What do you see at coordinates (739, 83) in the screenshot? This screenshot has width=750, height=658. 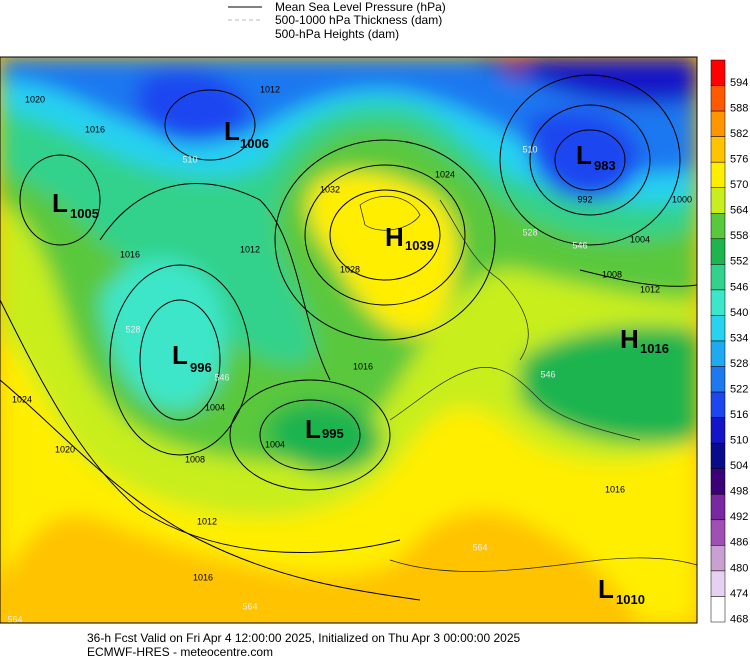 I see `colorbar-label: 594` at bounding box center [739, 83].